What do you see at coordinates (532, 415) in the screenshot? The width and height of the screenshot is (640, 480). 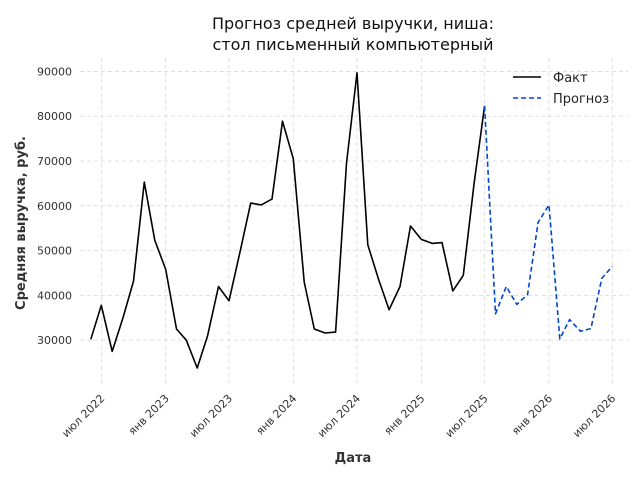 I see `x-tick-label: янв 2026` at bounding box center [532, 415].